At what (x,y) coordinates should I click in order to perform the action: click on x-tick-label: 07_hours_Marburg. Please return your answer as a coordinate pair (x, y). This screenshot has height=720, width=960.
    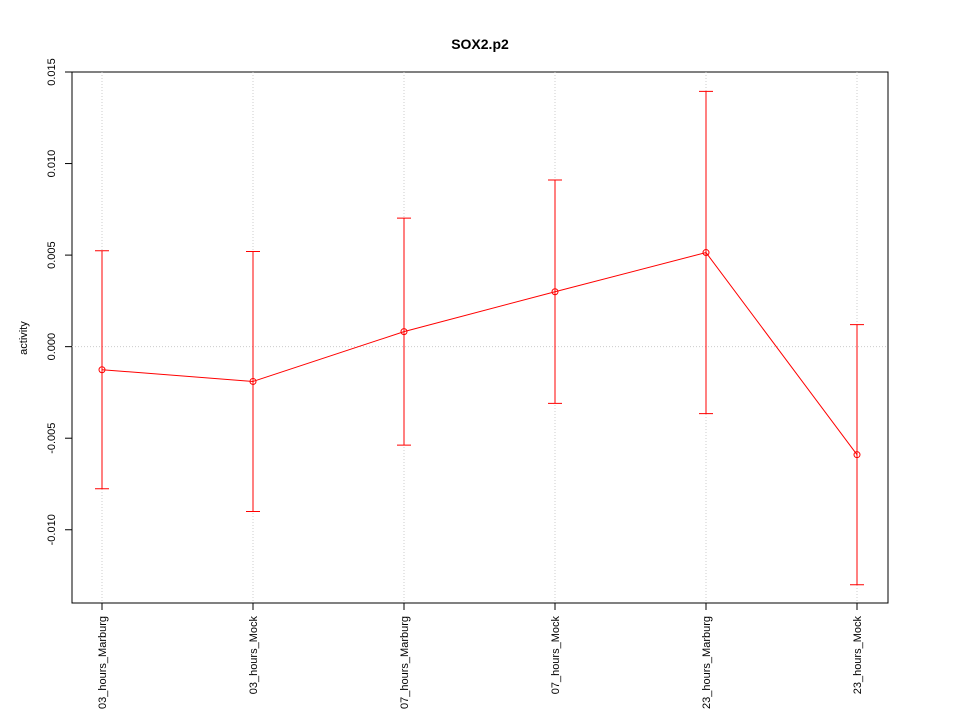
    Looking at the image, I should click on (405, 662).